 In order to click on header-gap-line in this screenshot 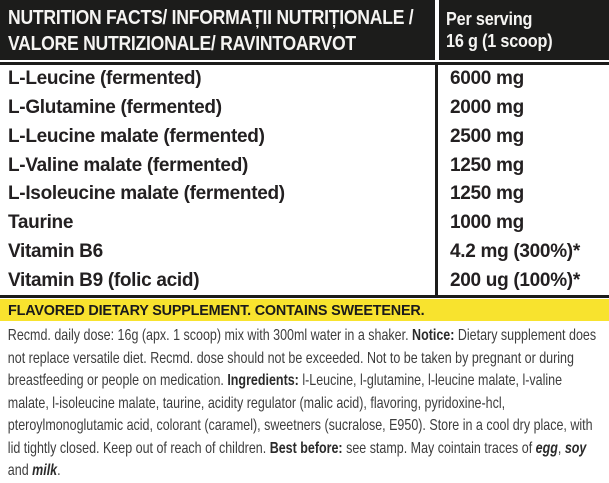, I will do `click(304, 61)`.